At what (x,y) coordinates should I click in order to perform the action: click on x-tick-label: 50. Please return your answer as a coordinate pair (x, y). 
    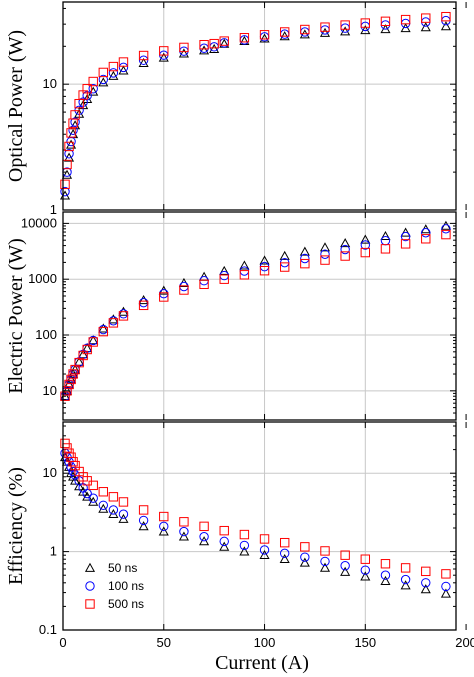
    Looking at the image, I should click on (164, 642).